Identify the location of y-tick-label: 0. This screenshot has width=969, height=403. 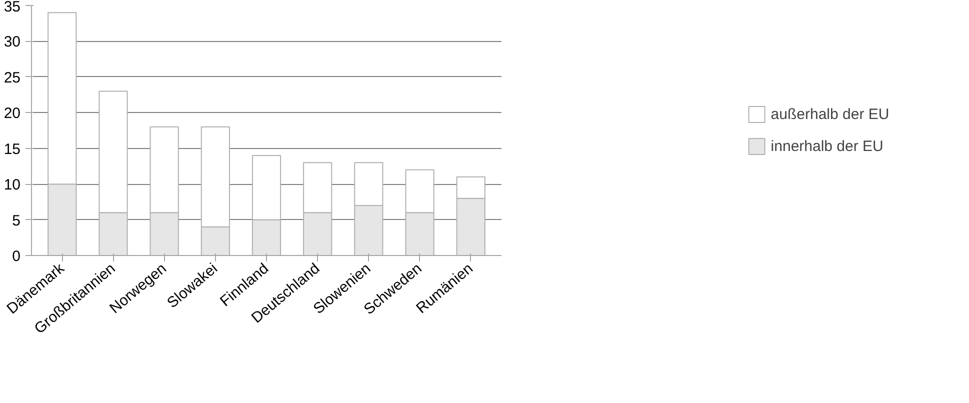
(16, 256).